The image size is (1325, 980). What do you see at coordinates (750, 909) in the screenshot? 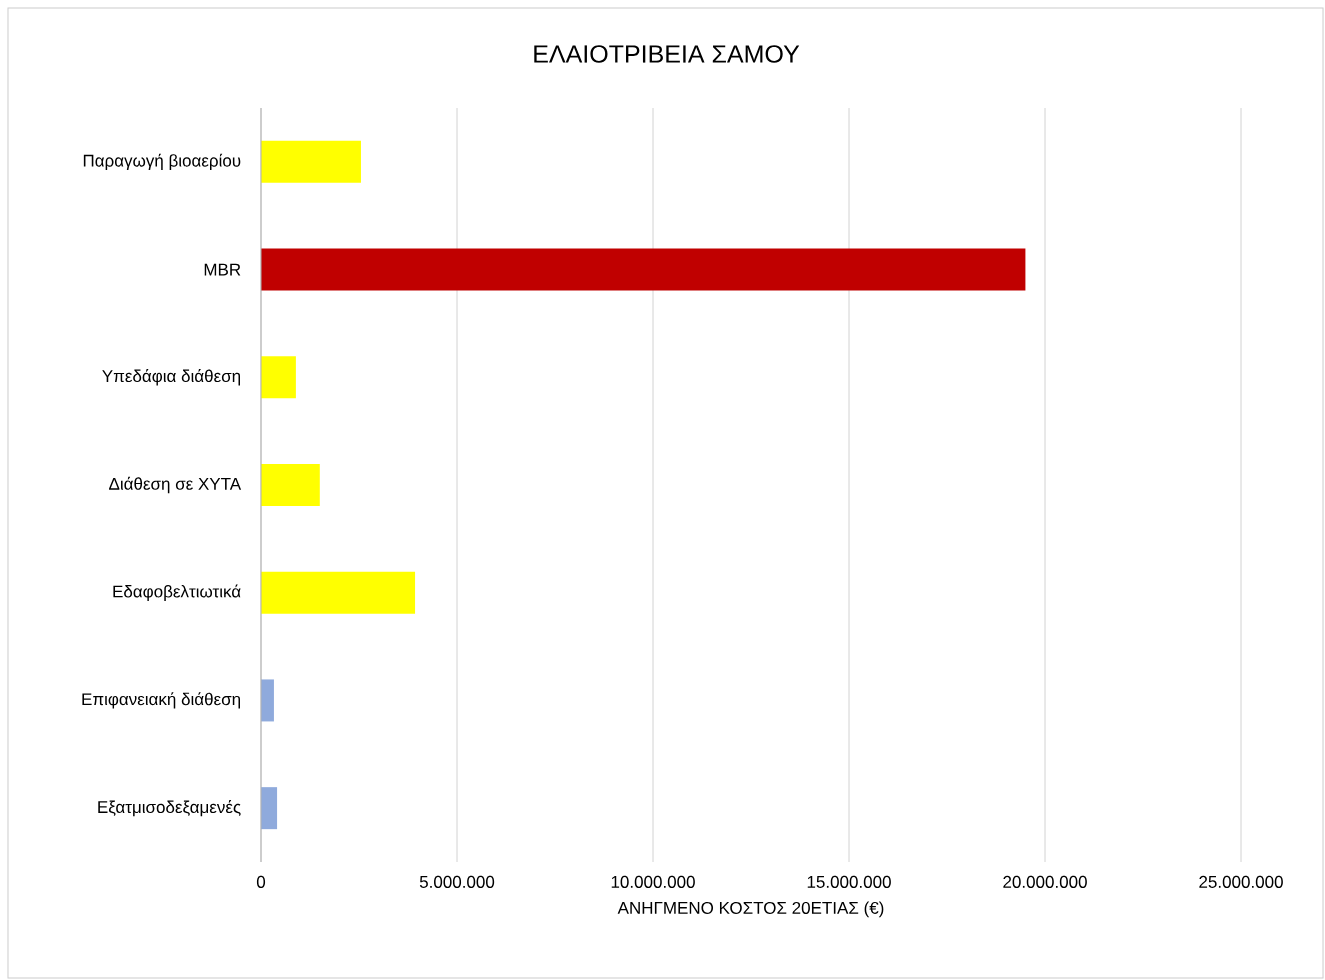
I see `x-axis-title: ΑΝΗΓΜΕΝΟ ΚΟΣΤΟΣ 20ΕΤΙΑΣ (€)` at bounding box center [750, 909].